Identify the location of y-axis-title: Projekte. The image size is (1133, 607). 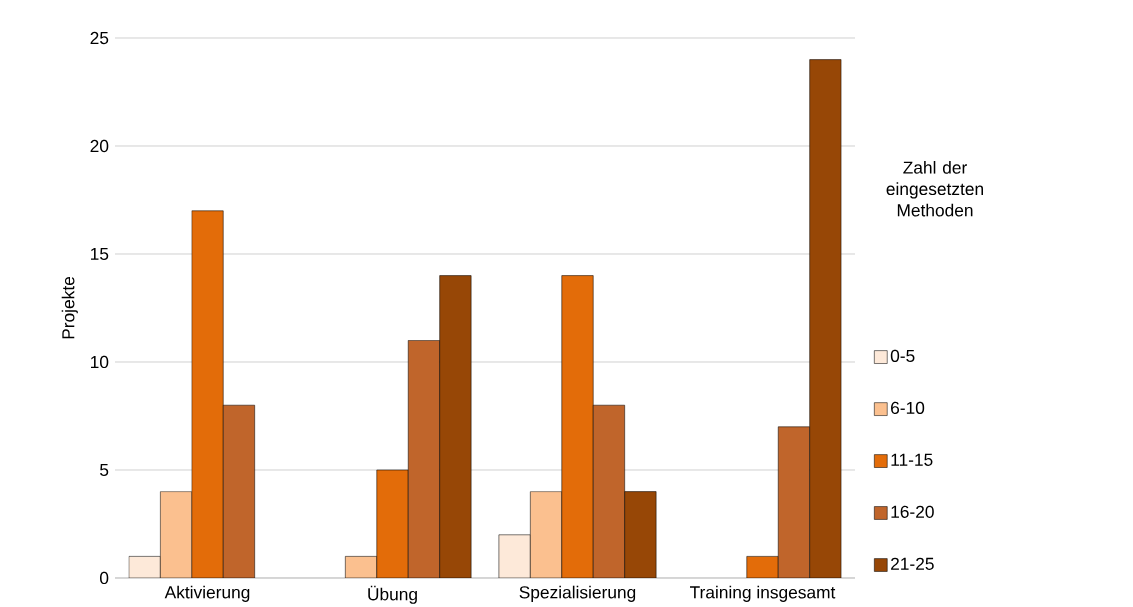
(69, 307).